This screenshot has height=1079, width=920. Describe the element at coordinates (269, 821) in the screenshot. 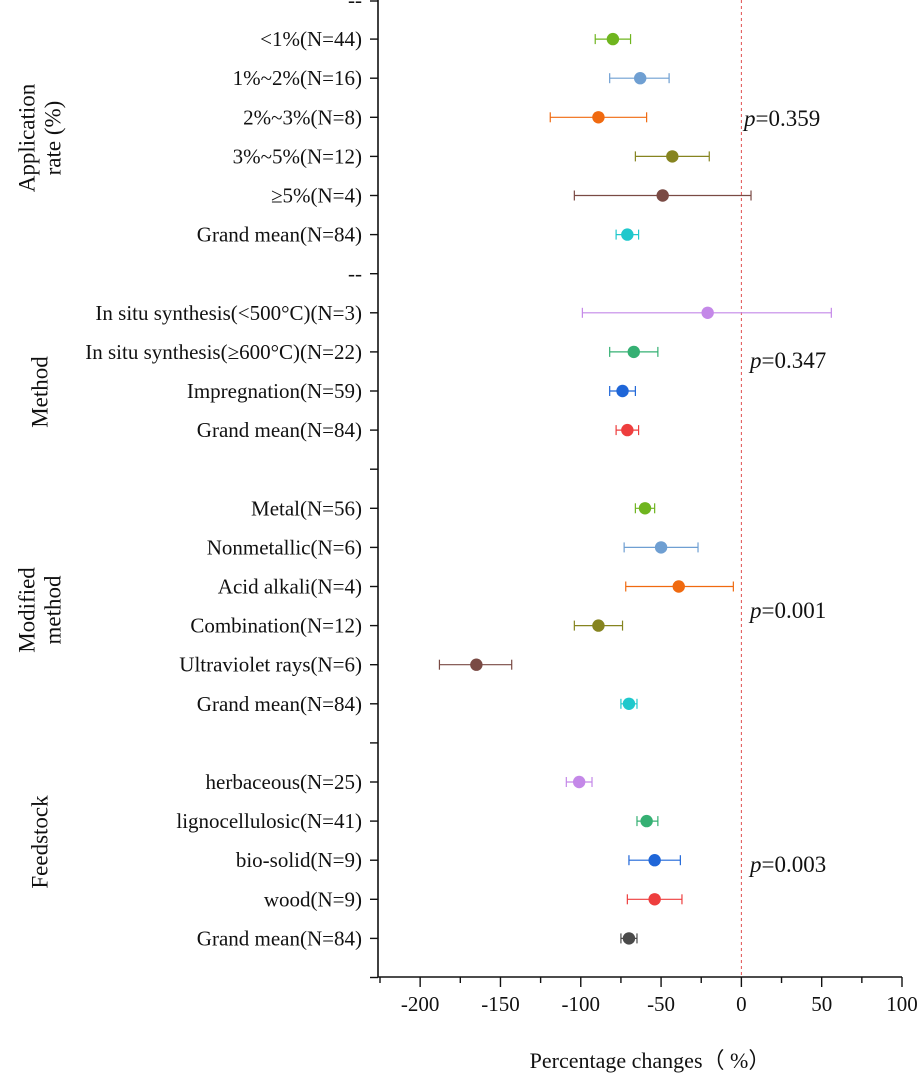

I see `category-label: lignocellulosic(N=41)` at that location.